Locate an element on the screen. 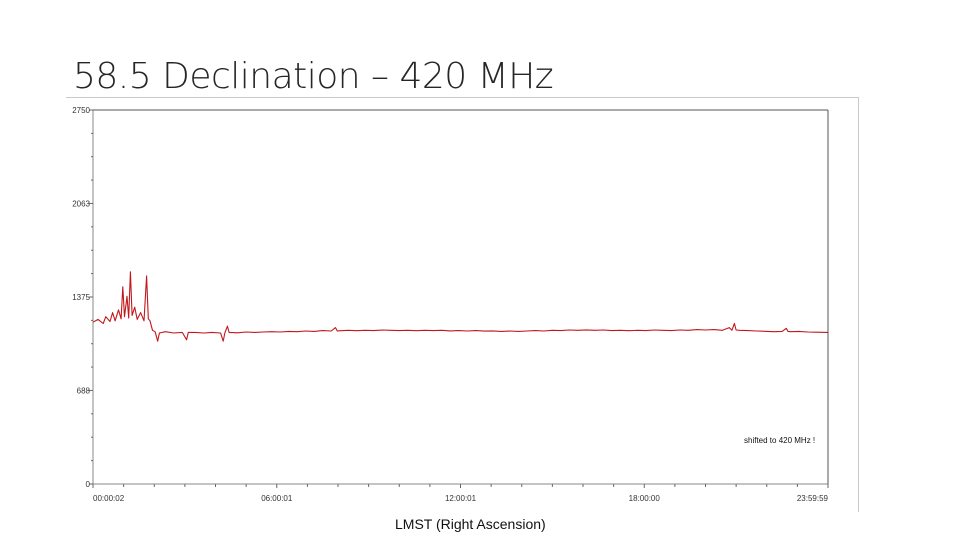  y-tick-label: 1375 is located at coordinates (81, 297).